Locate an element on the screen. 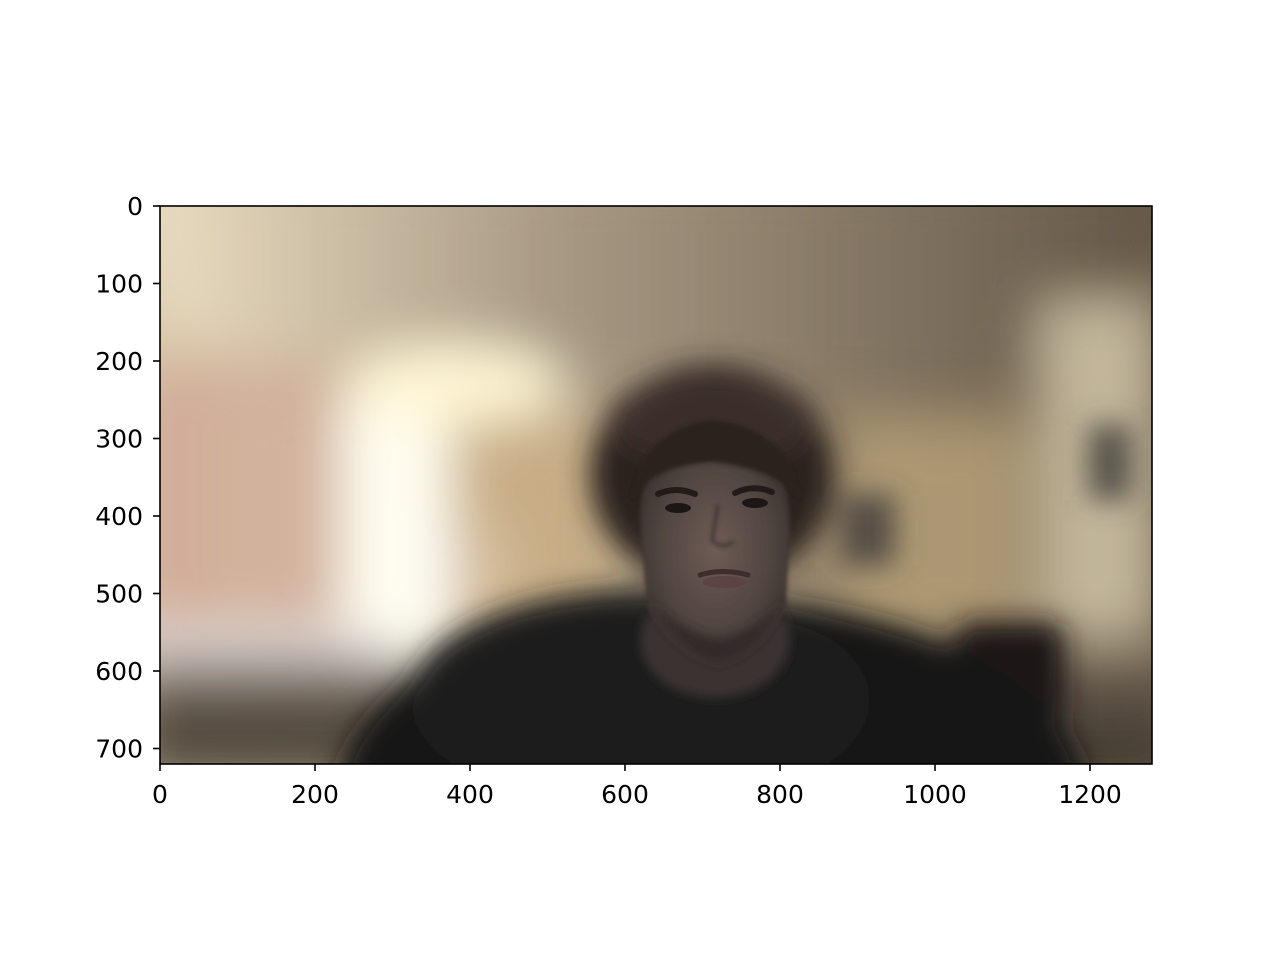  x-tick-label: 800 is located at coordinates (780, 794).